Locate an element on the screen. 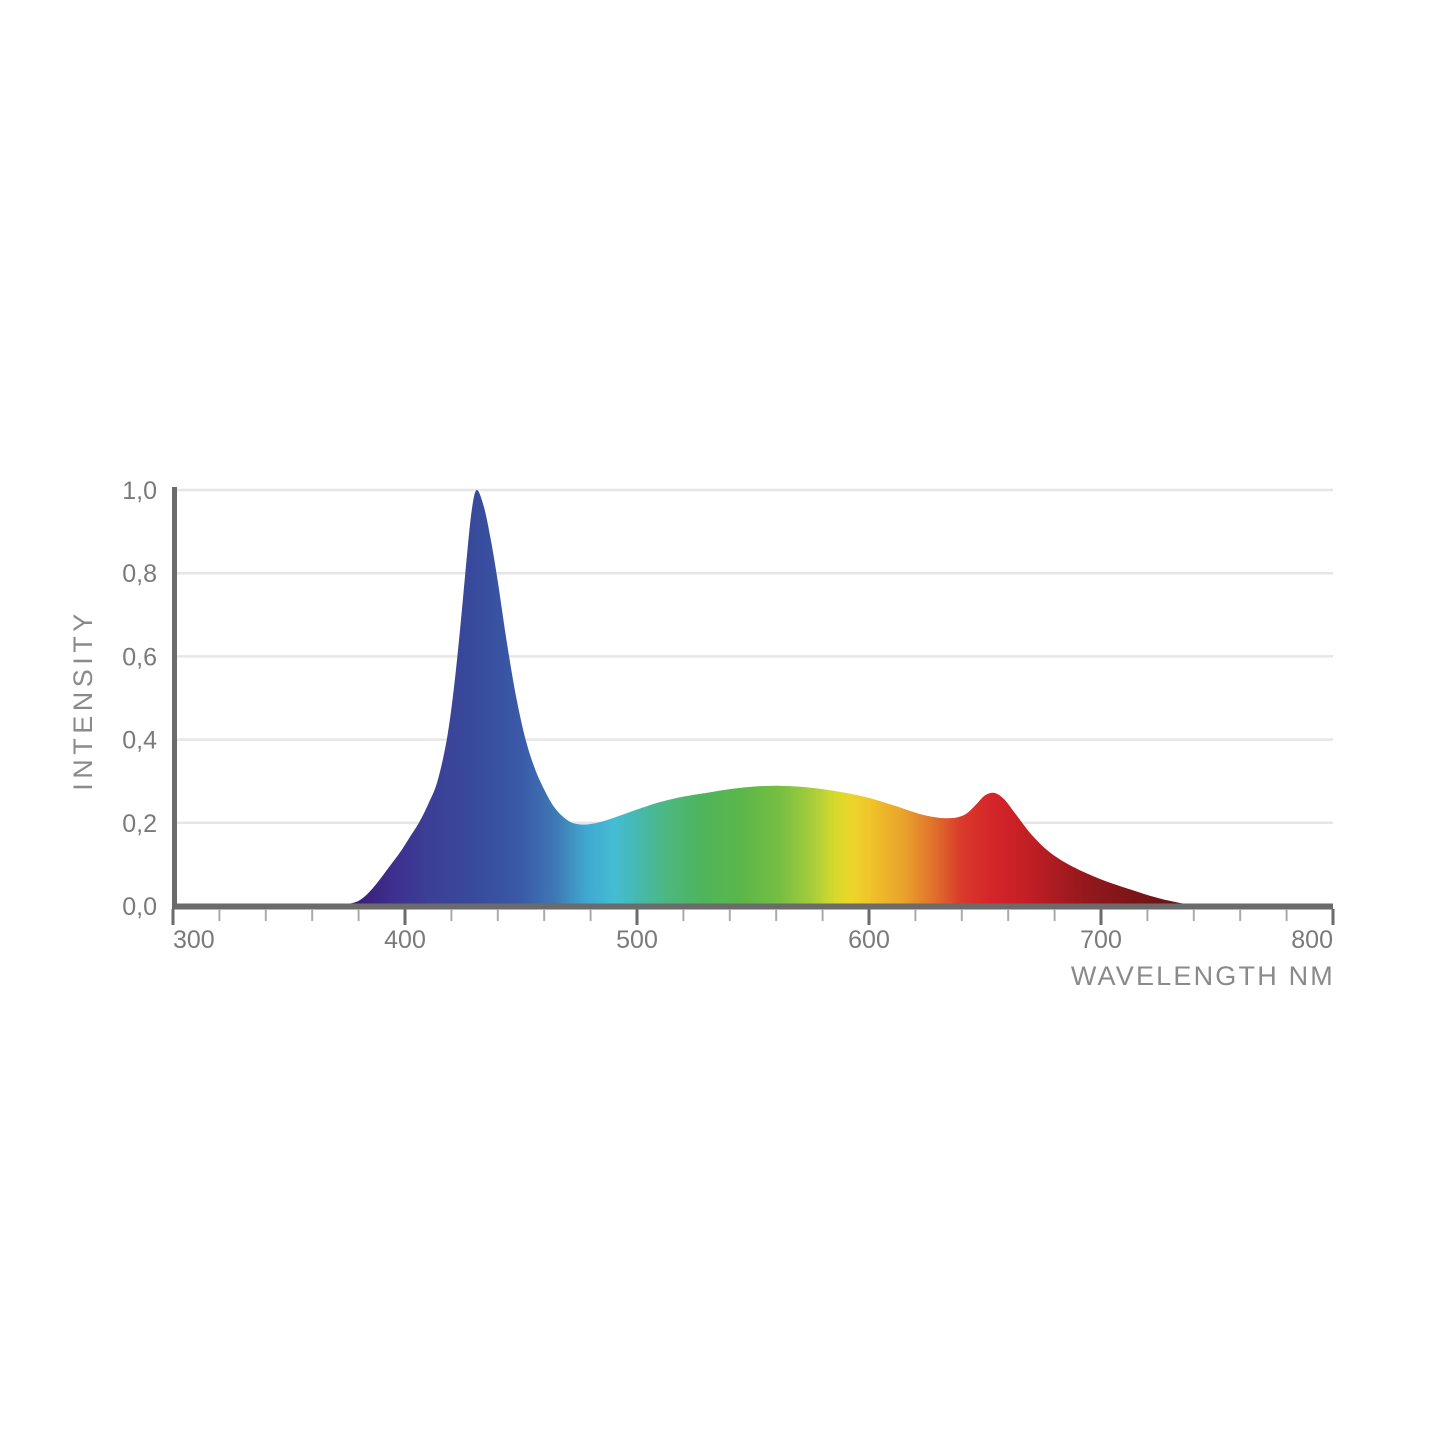  x-tick-label: 300 is located at coordinates (194, 940).